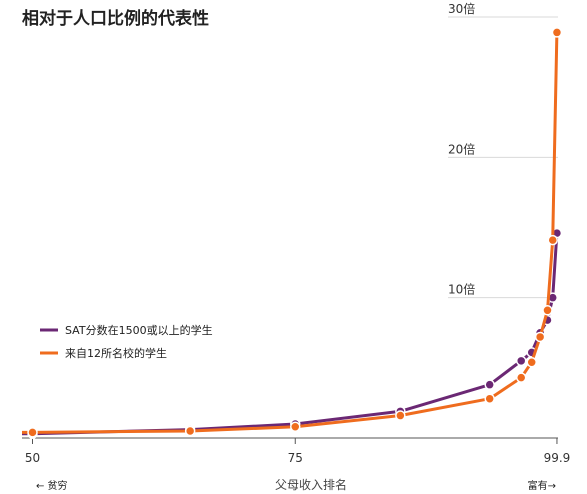 The height and width of the screenshot is (494, 587). What do you see at coordinates (32, 458) in the screenshot?
I see `x-tick-label: 50` at bounding box center [32, 458].